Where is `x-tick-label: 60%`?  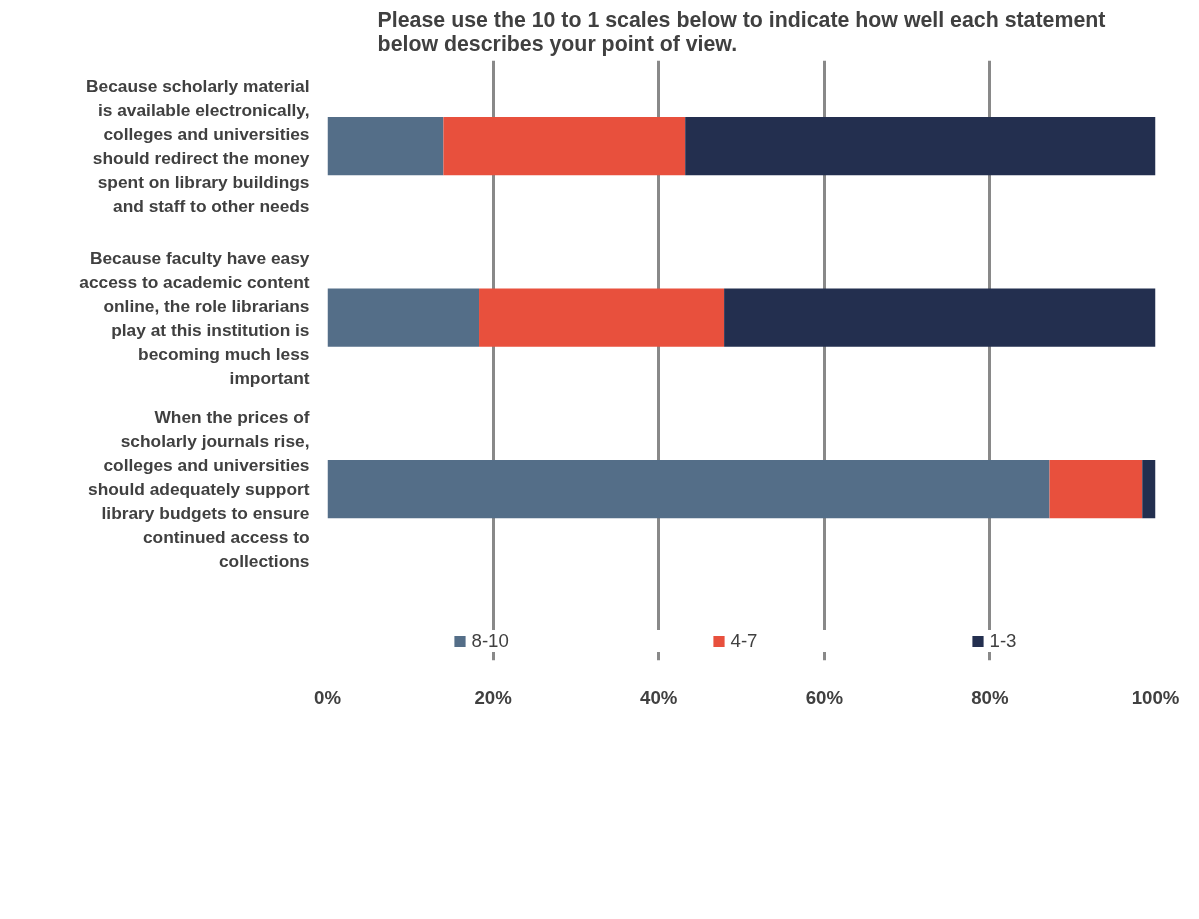
x-tick-label: 60% is located at coordinates (824, 697).